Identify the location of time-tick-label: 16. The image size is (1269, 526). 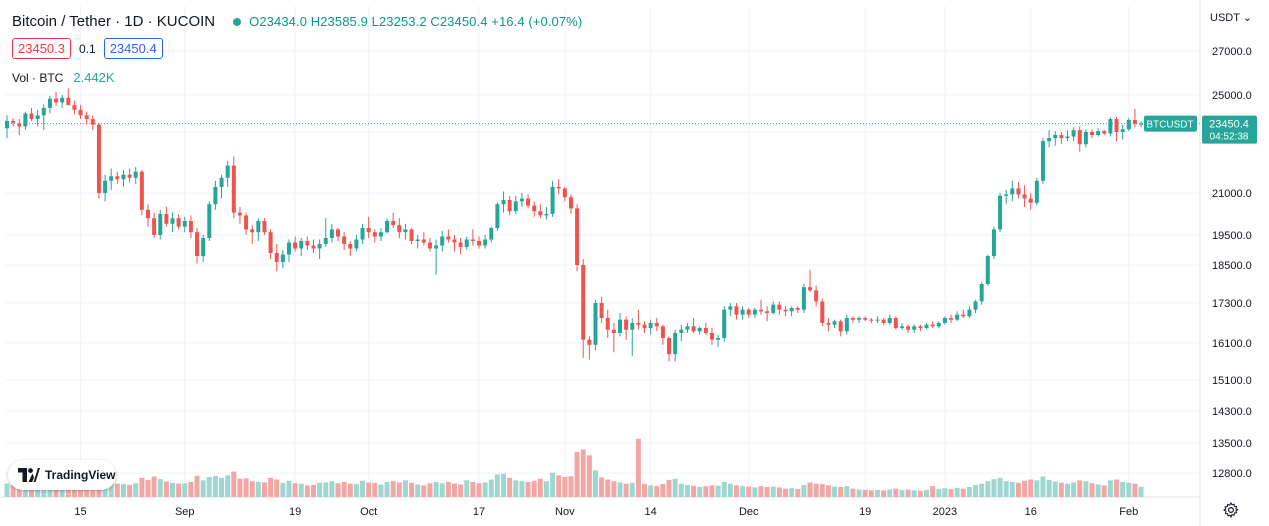
(1031, 512).